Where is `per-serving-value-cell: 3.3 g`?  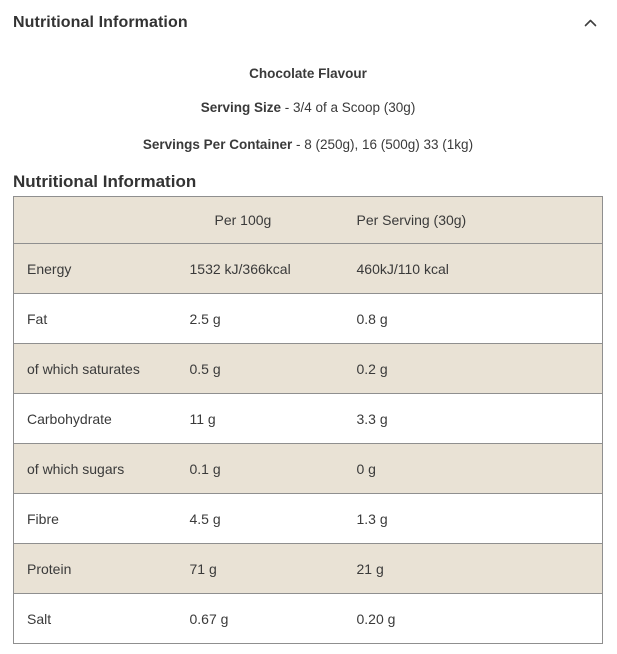
per-serving-value-cell: 3.3 g is located at coordinates (479, 418).